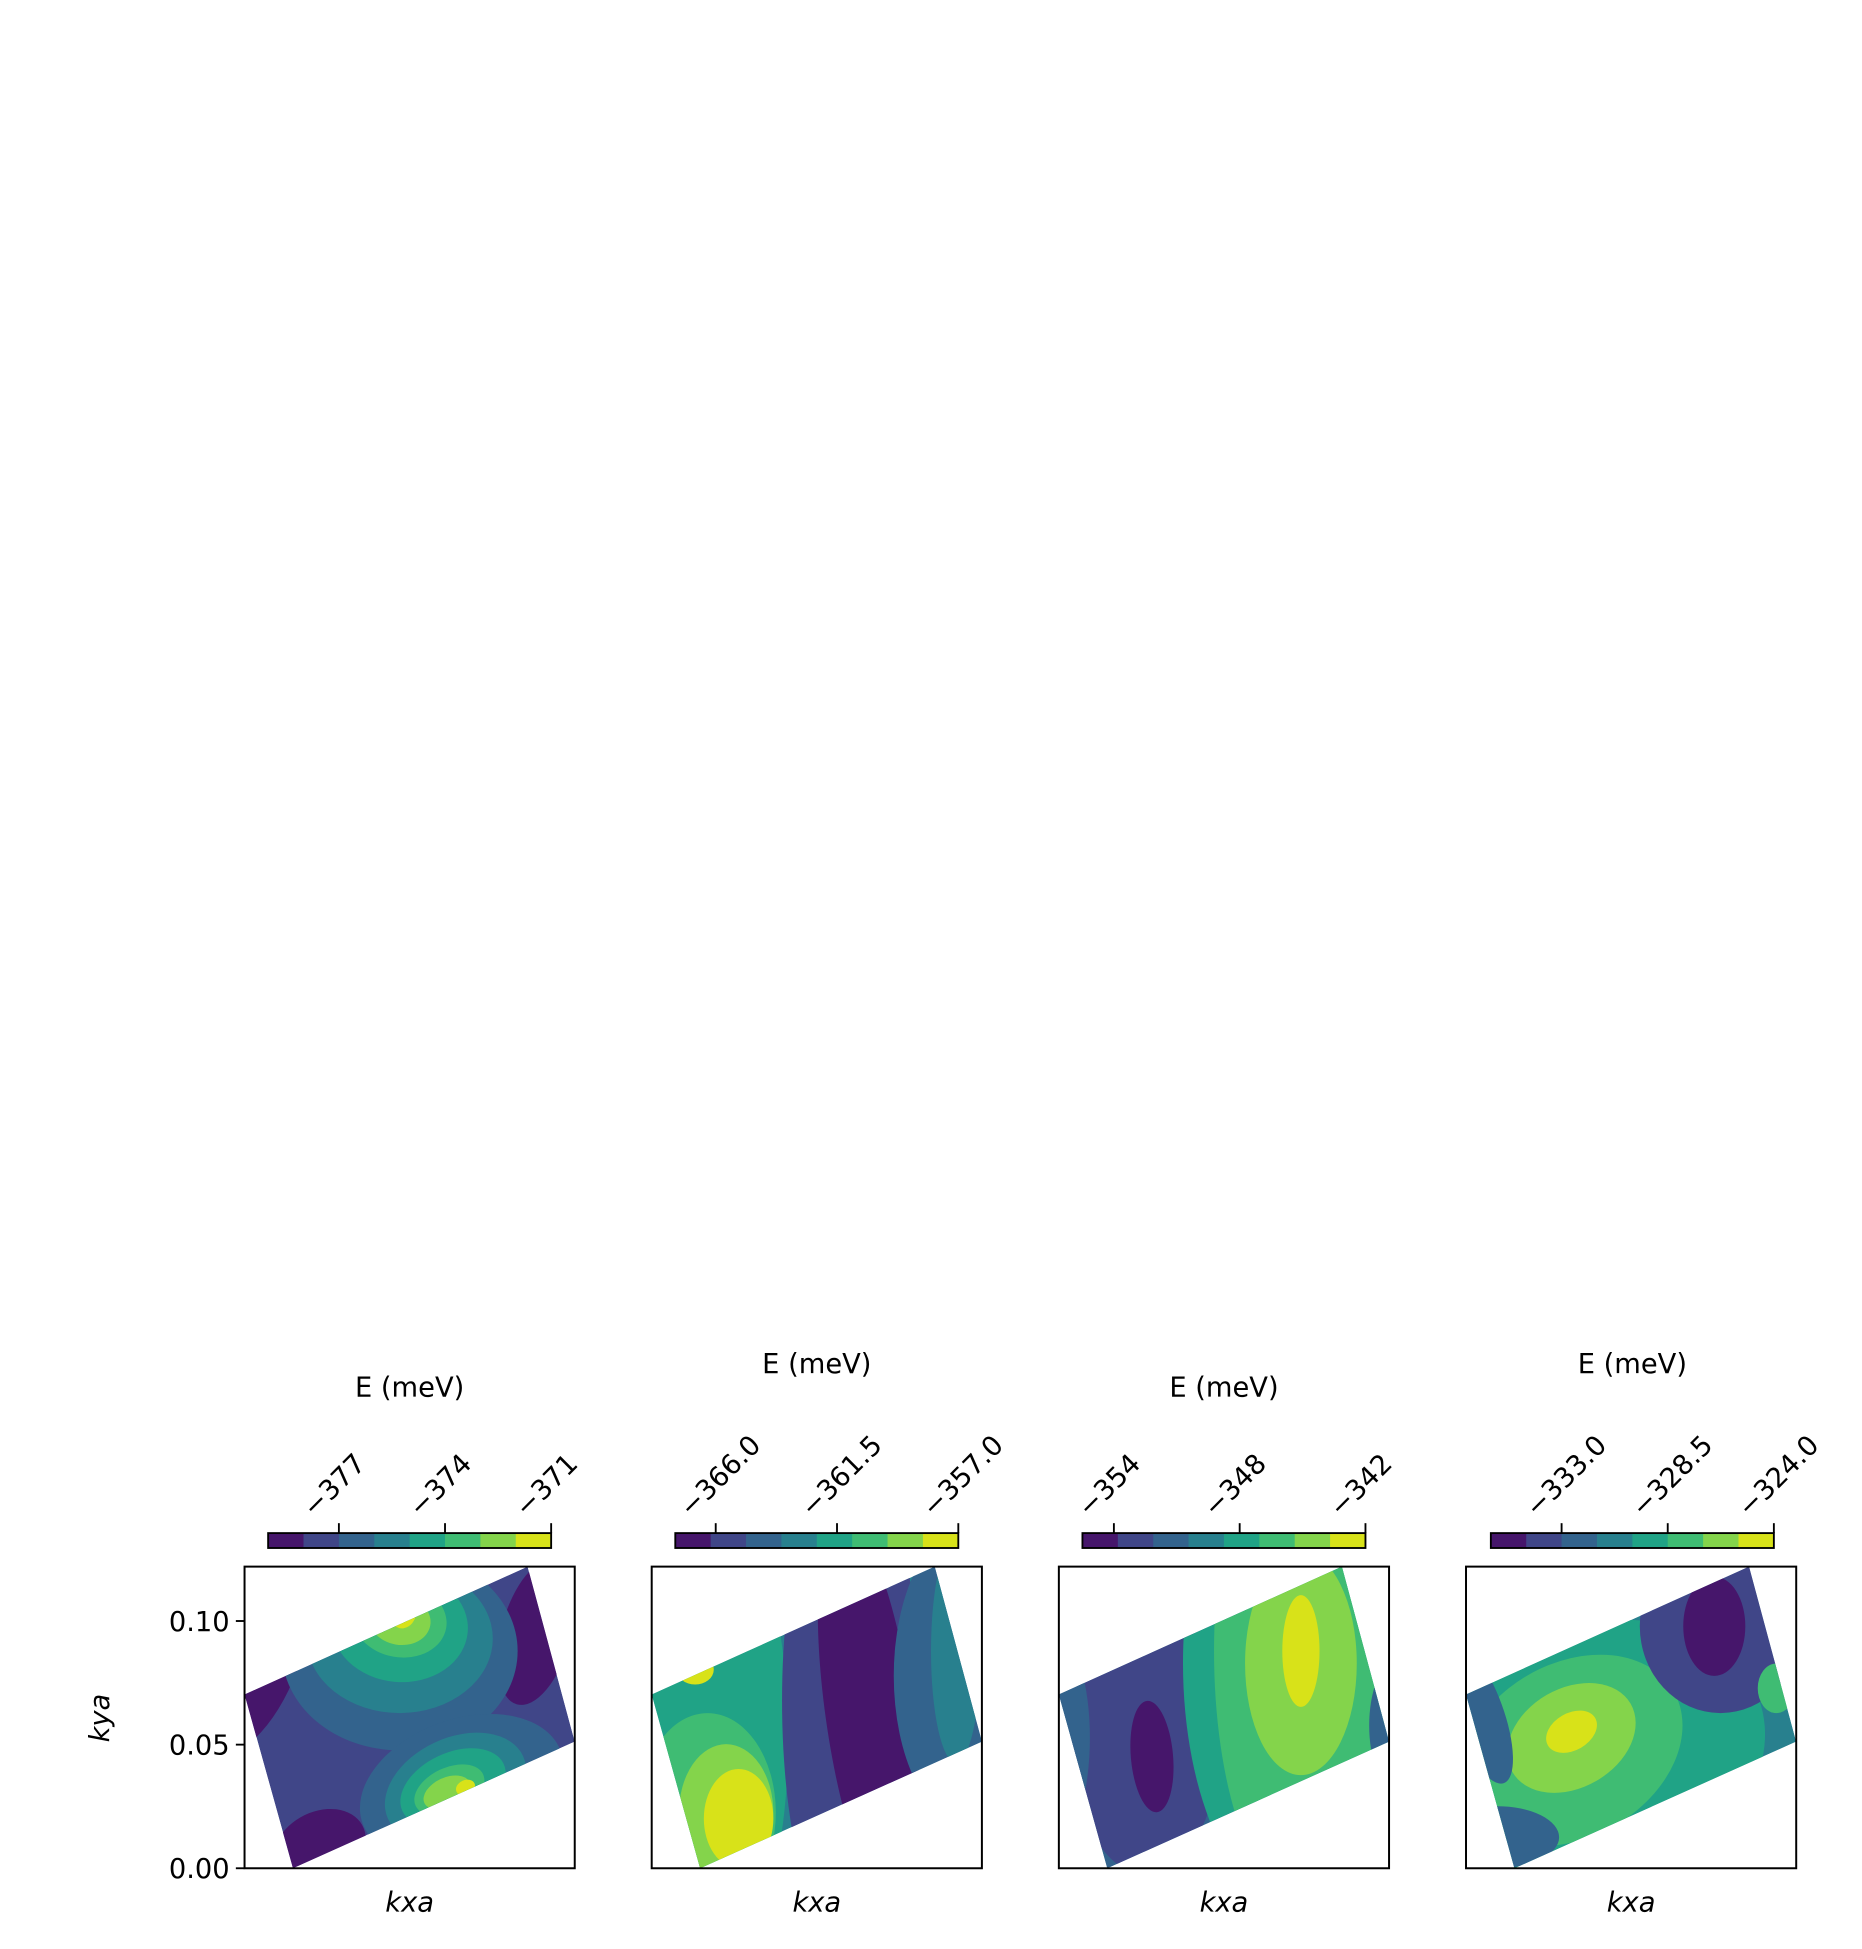 This screenshot has height=1949, width=1862. I want to click on panel: kxa −354 −348 −342 E (meV), so click(1228, 1646).